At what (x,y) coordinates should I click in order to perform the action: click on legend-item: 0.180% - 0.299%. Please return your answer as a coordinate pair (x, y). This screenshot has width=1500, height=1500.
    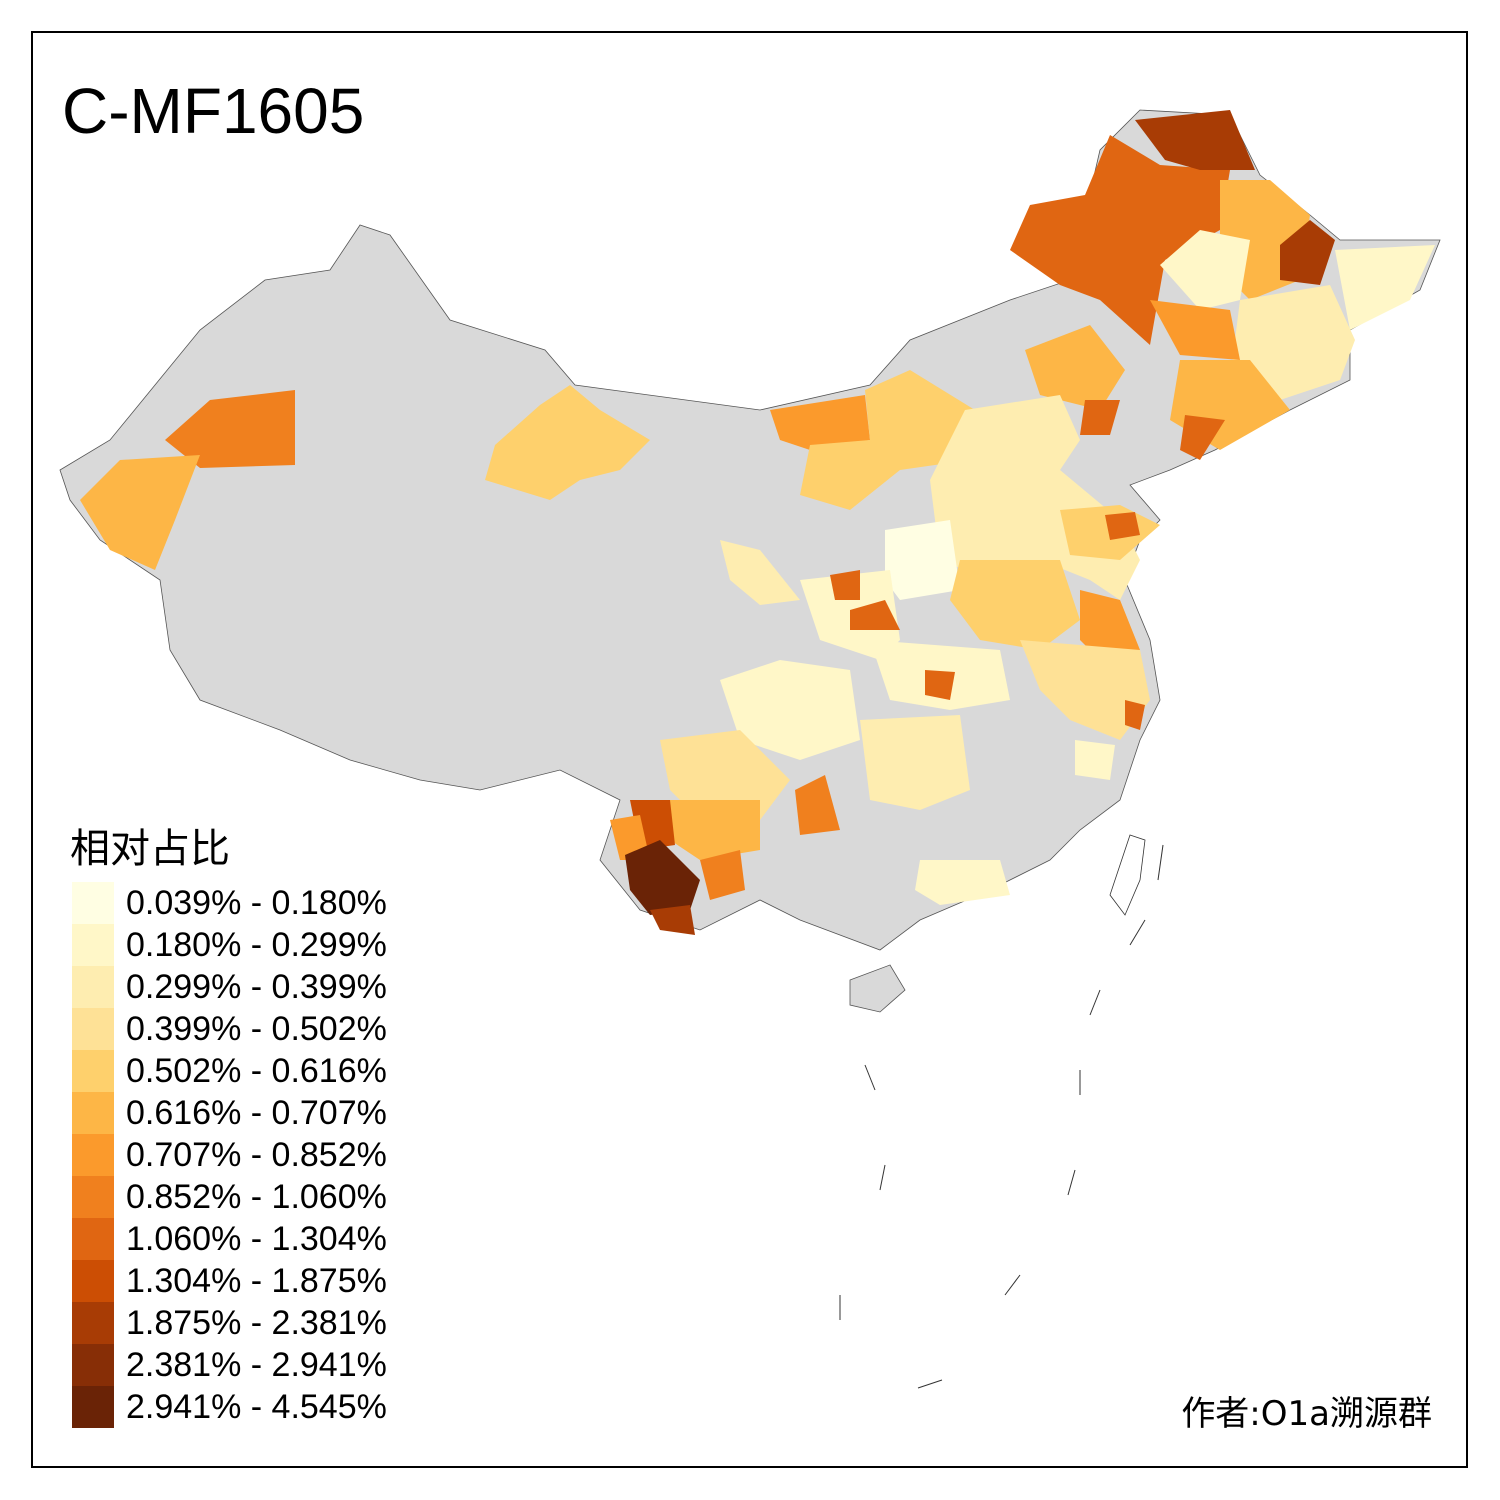
    Looking at the image, I should click on (229, 945).